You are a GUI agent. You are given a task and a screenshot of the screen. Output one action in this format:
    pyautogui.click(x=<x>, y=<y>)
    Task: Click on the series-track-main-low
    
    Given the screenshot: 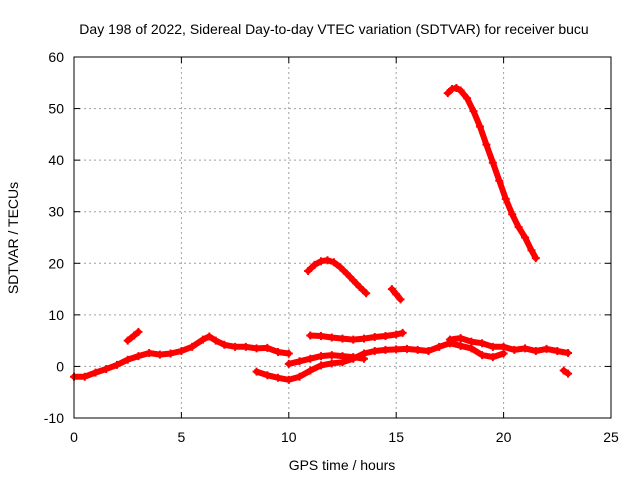 What is the action you would take?
    pyautogui.click(x=181, y=356)
    